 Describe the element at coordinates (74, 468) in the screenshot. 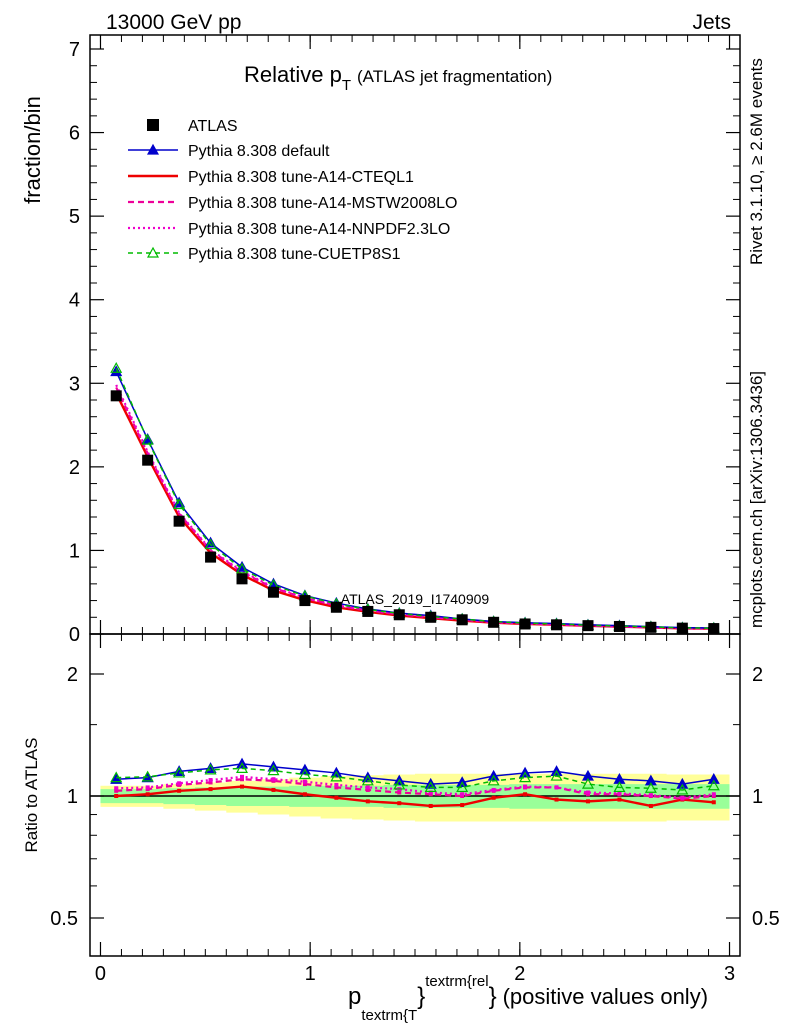

I see `main-ytick-label: 2` at that location.